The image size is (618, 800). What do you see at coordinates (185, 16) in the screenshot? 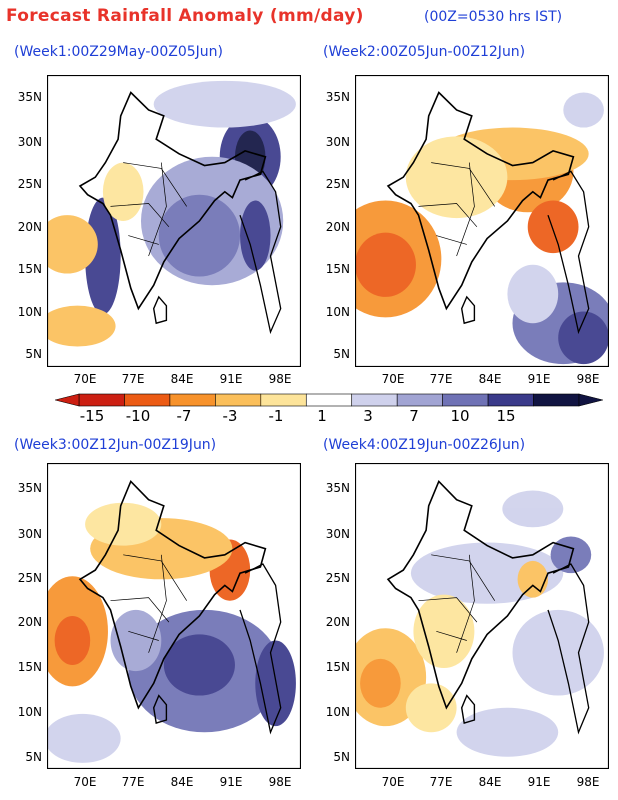
I see `map-title: Forecast Rainfall Anomaly (mm/day)` at bounding box center [185, 16].